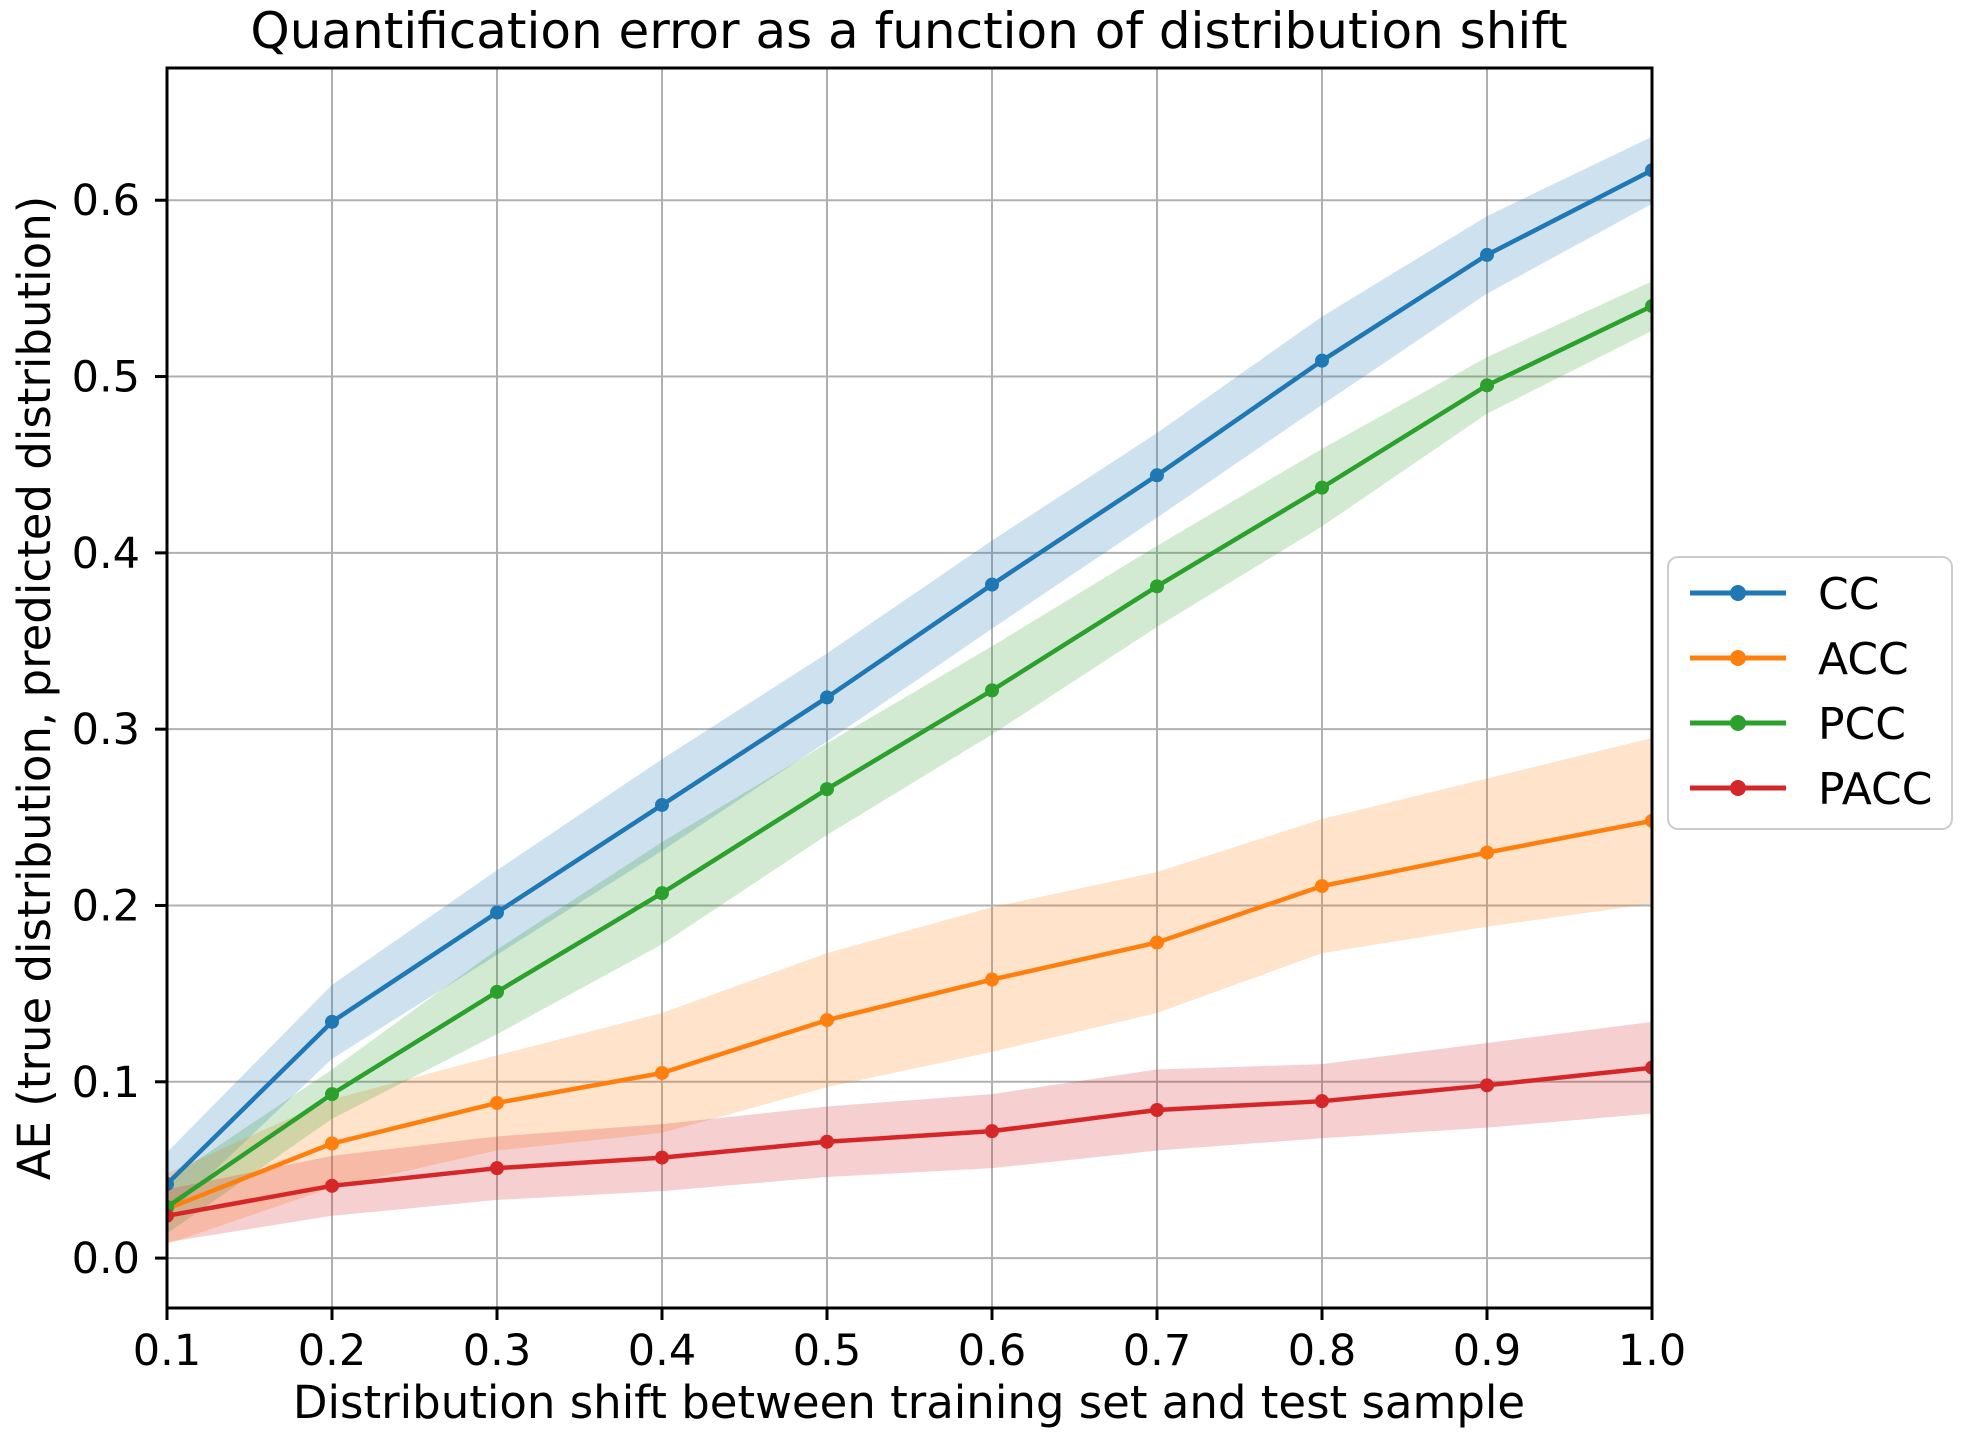  I want to click on y-tick-label: 0.1, so click(106, 1083).